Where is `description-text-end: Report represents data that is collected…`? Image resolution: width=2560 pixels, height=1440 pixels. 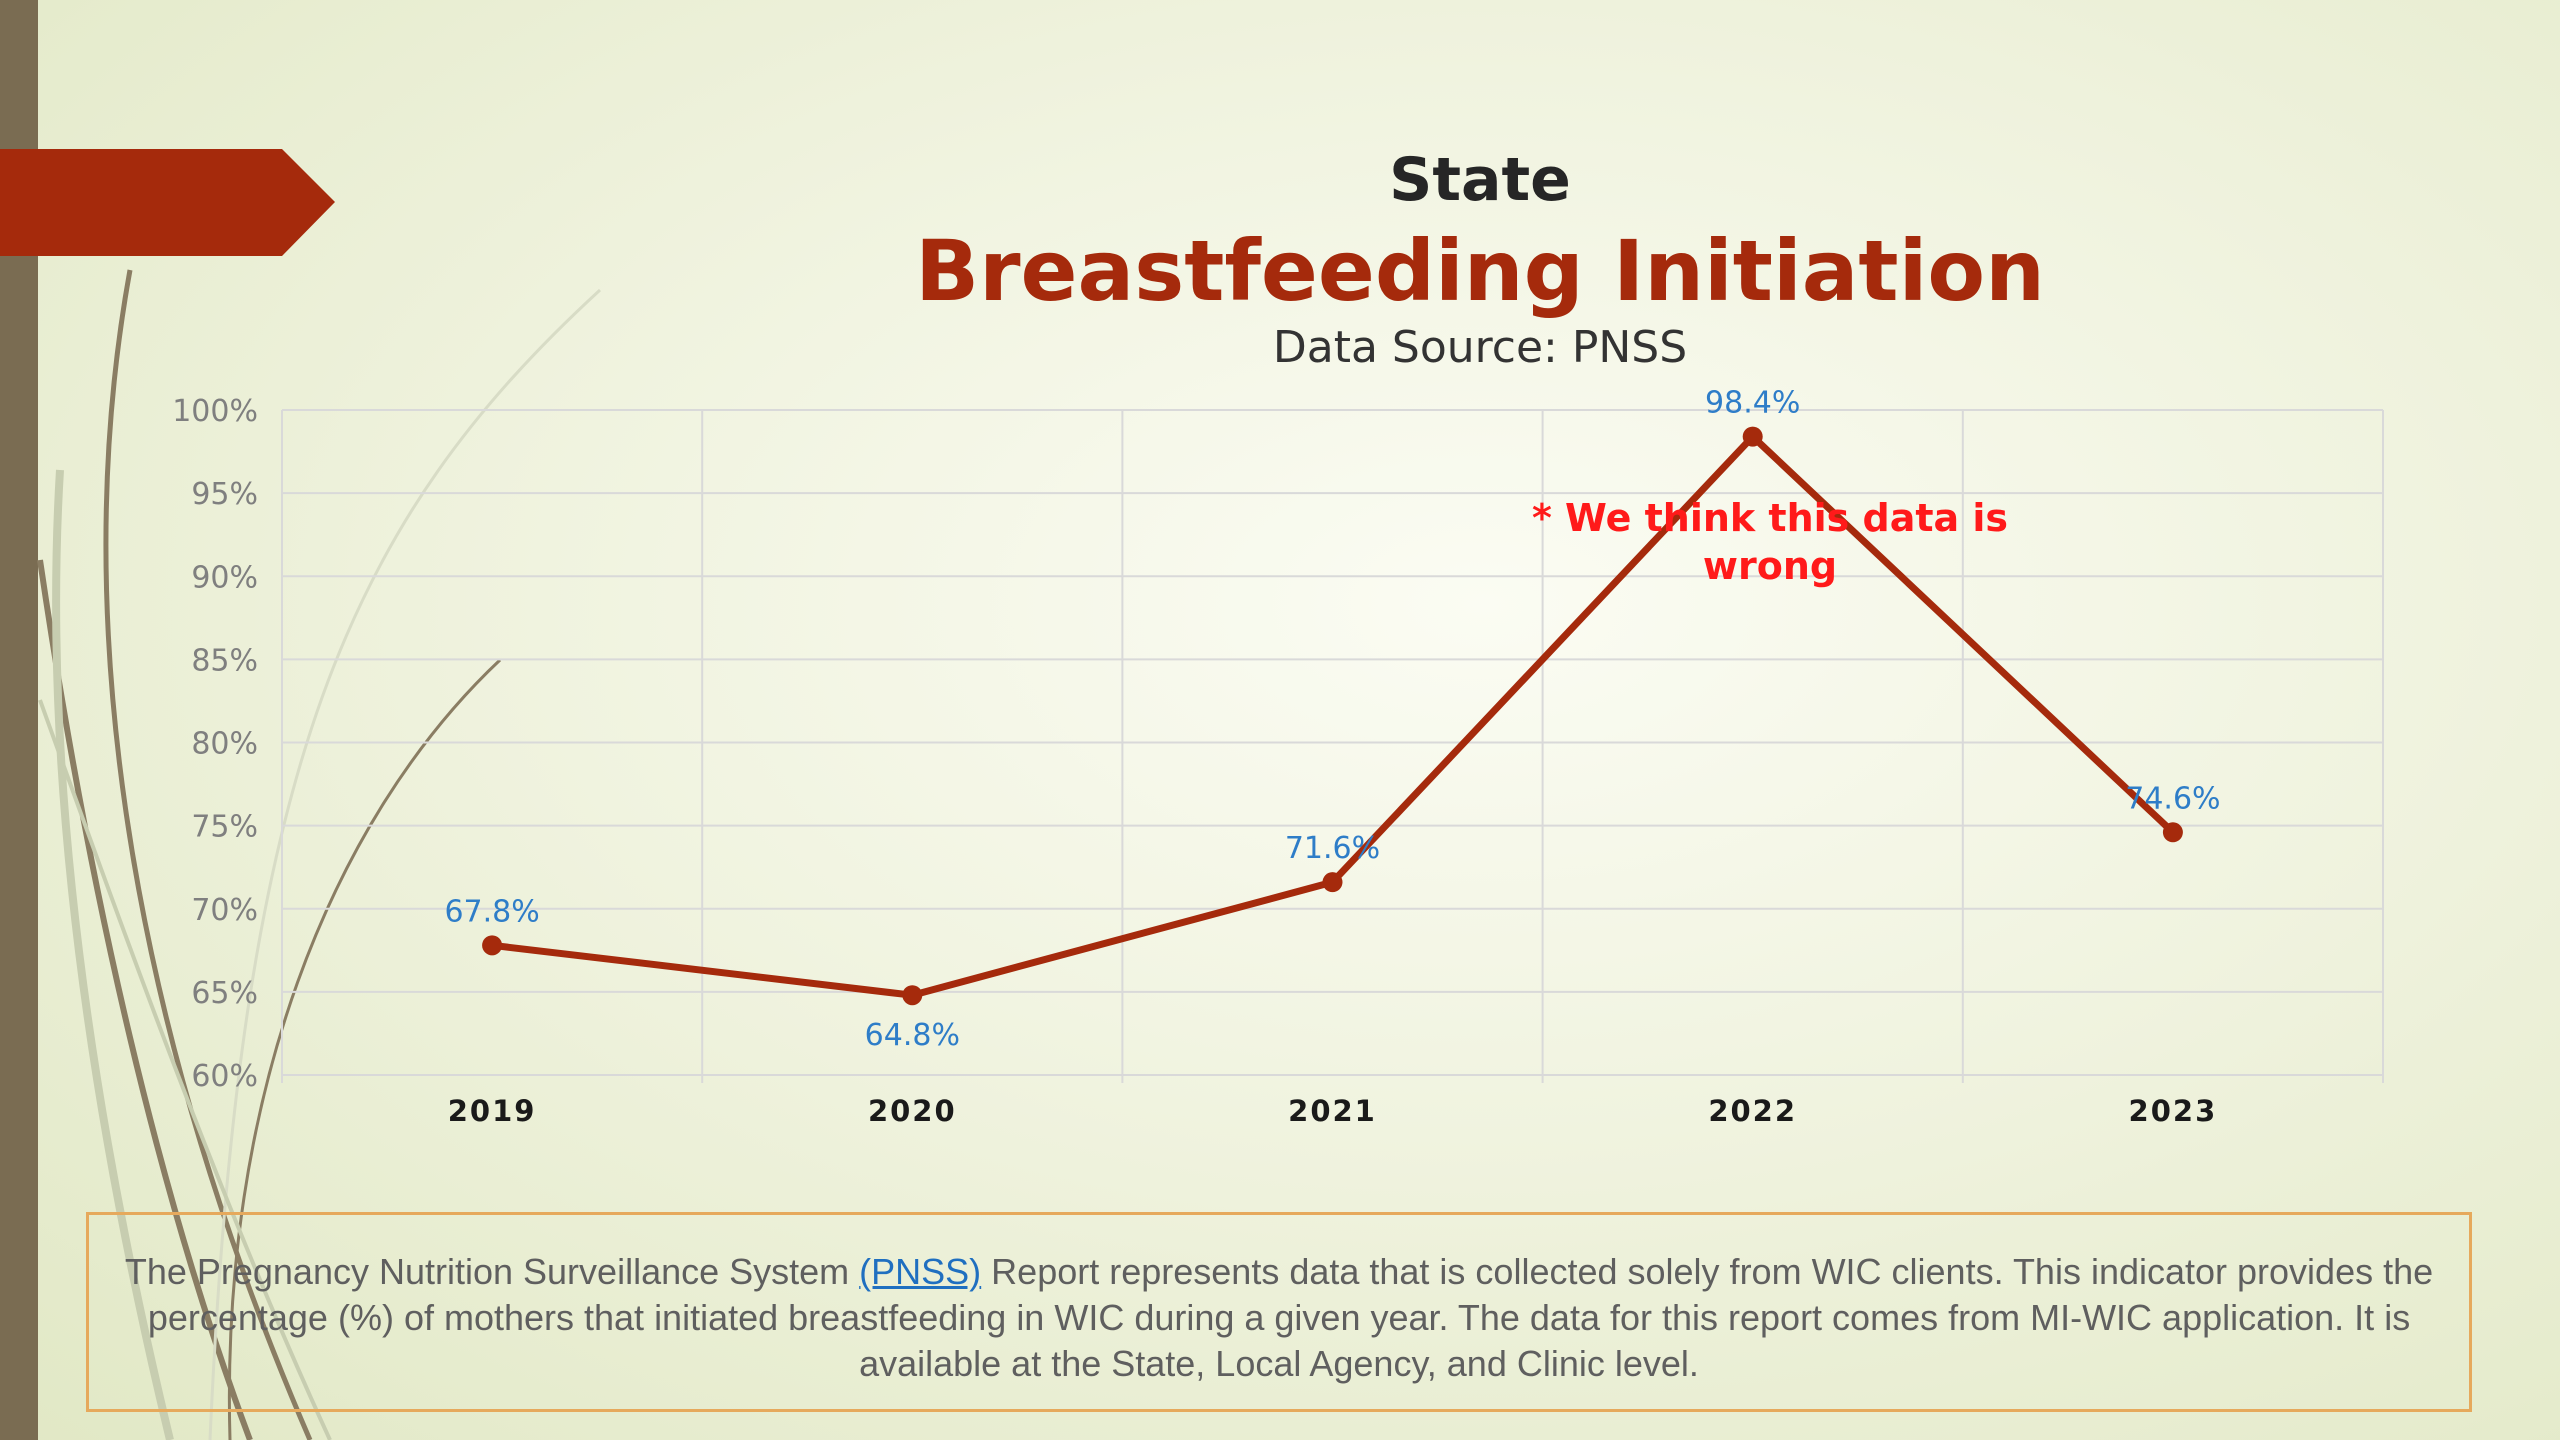 description-text-end: Report represents data that is collected… is located at coordinates (1290, 1317).